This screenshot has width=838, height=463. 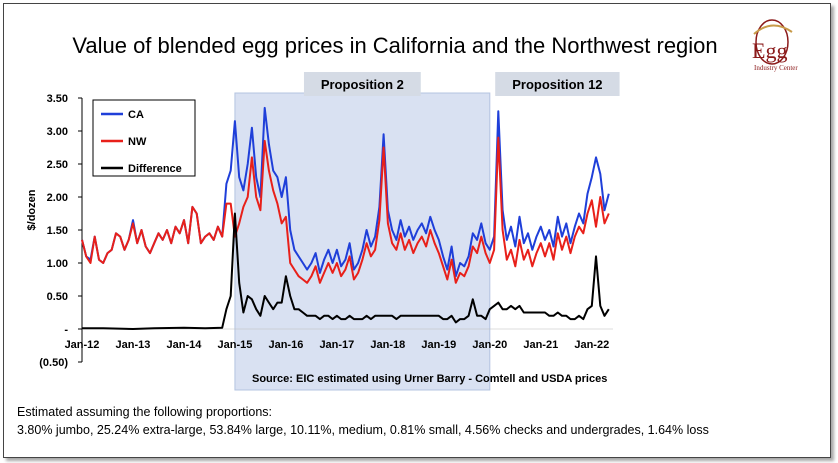 What do you see at coordinates (57, 99) in the screenshot?
I see `y-tick-label: 3.50` at bounding box center [57, 99].